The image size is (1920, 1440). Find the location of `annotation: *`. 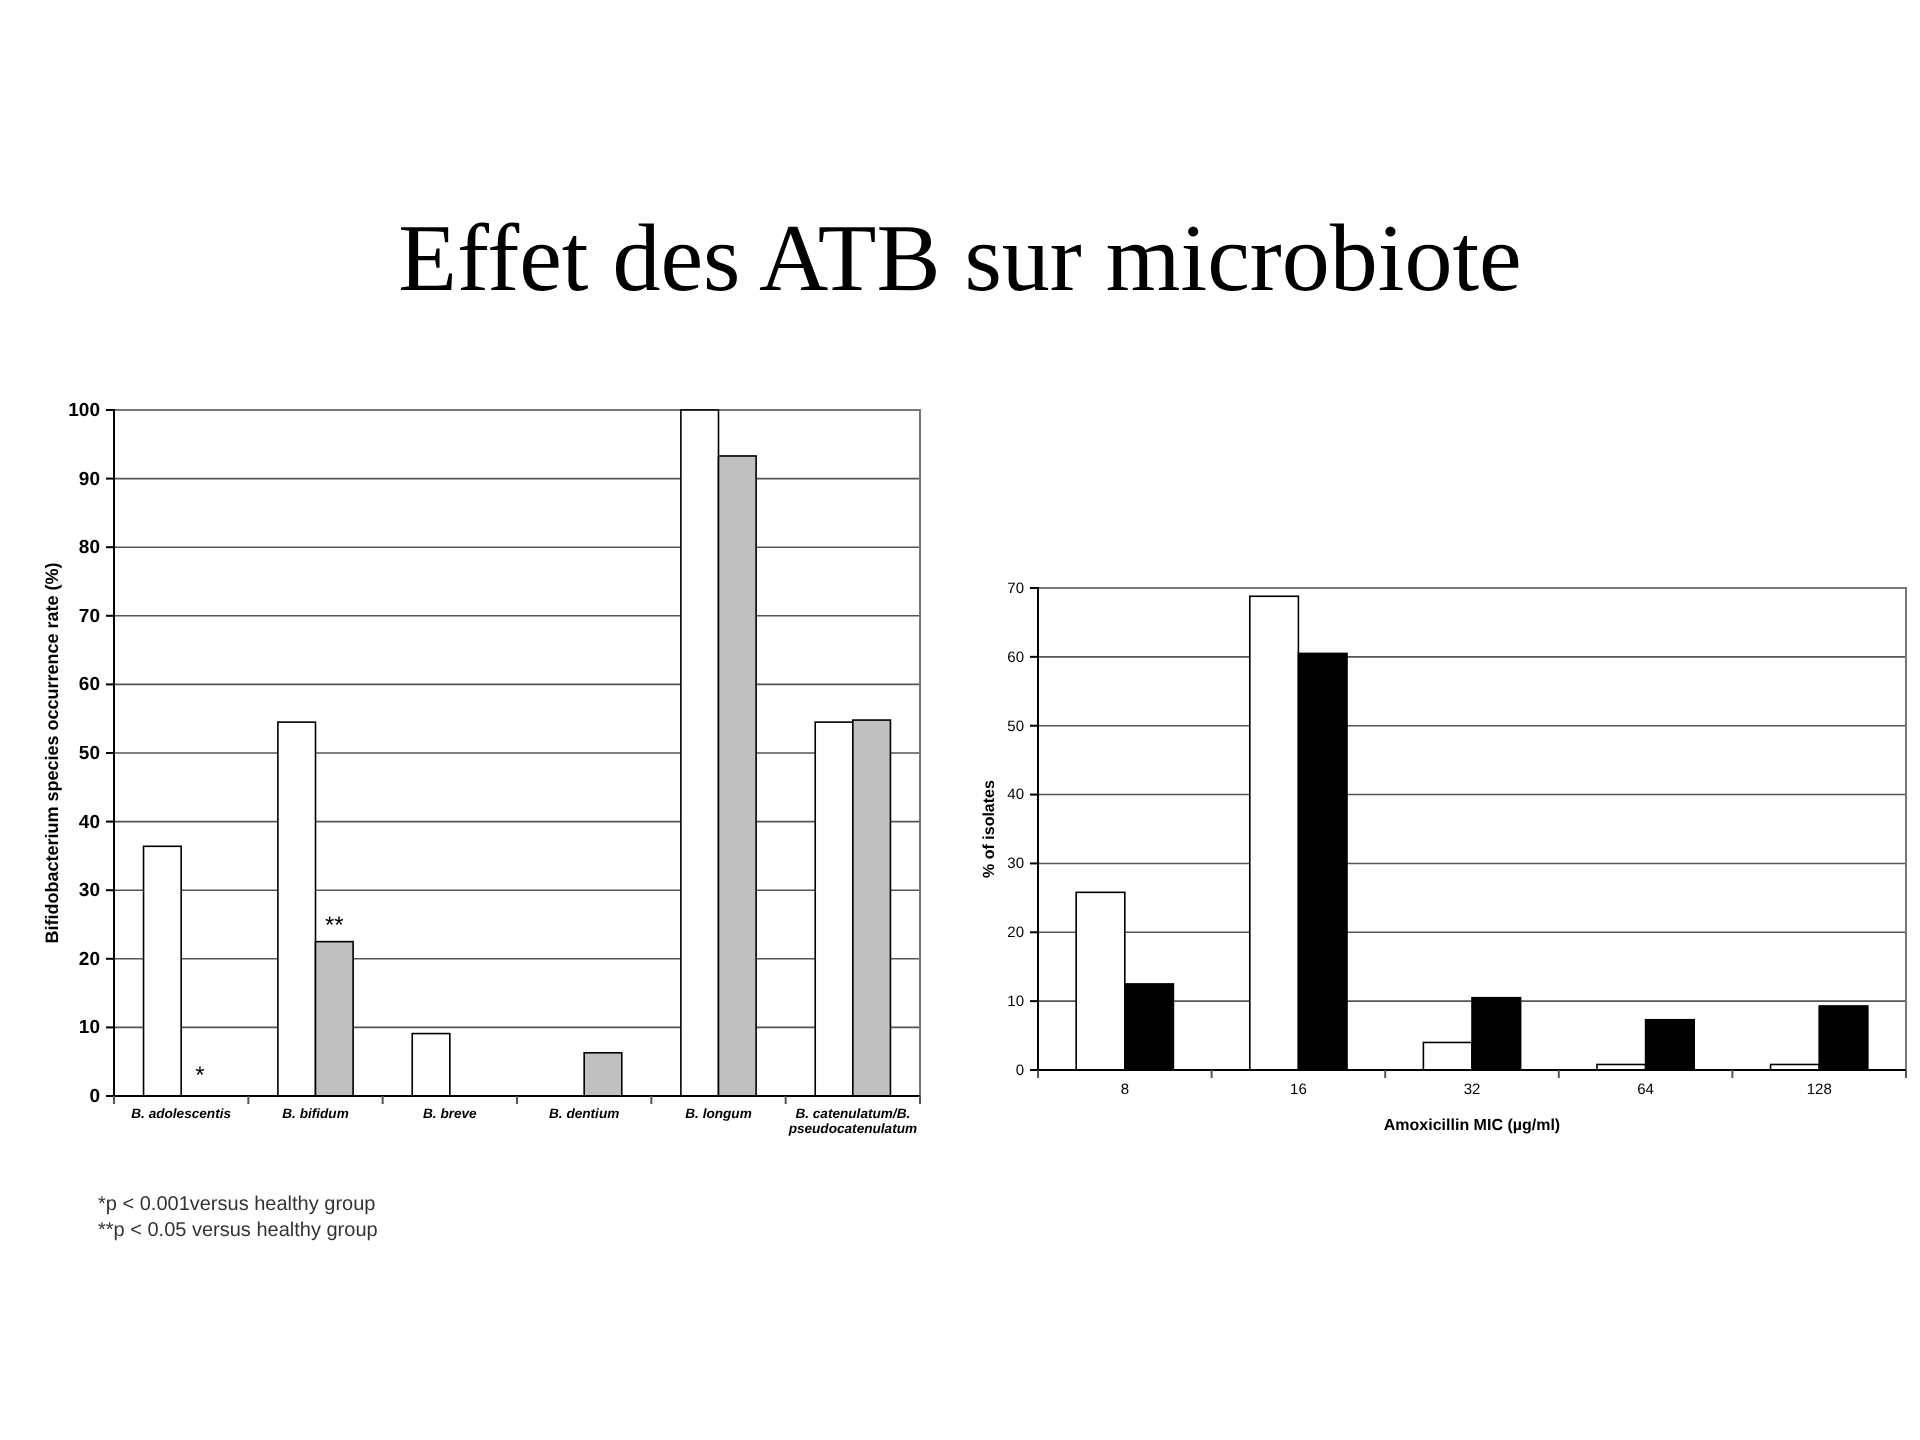

annotation: * is located at coordinates (200, 1075).